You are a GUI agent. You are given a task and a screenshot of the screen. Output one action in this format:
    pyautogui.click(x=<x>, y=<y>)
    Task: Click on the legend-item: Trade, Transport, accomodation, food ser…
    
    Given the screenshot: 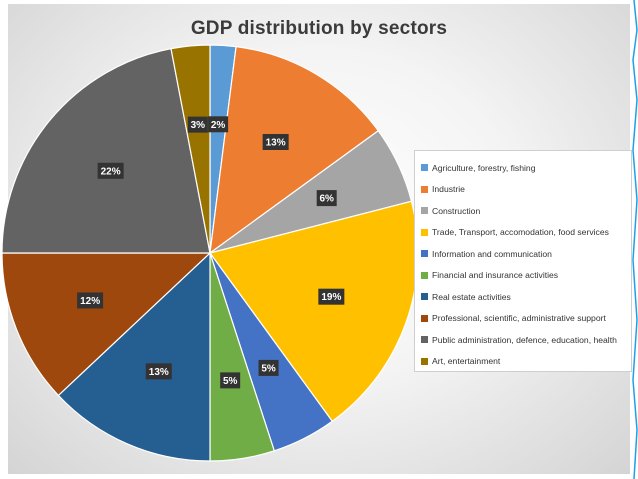 What is the action you would take?
    pyautogui.click(x=523, y=233)
    